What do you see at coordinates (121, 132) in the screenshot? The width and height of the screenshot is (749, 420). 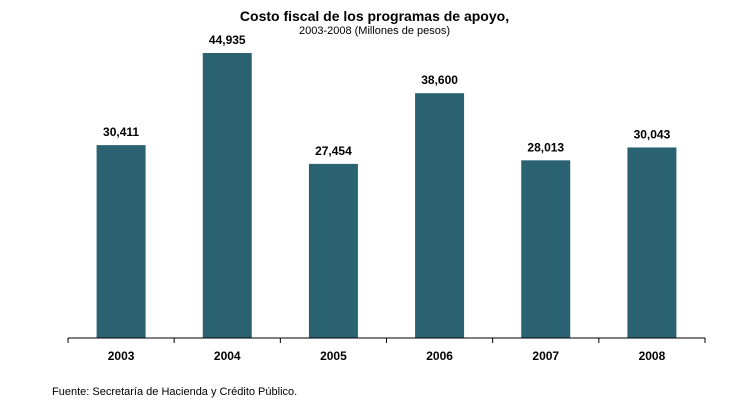 I see `value-label-2003: 30,411` at bounding box center [121, 132].